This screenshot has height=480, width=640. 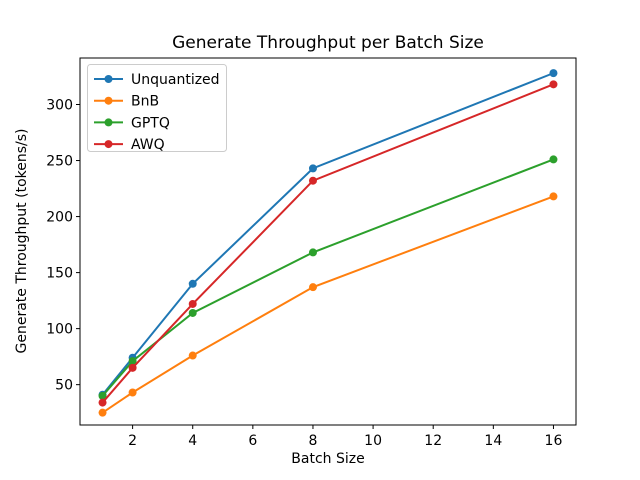 I want to click on data-point-gptq-x16, so click(x=553, y=159).